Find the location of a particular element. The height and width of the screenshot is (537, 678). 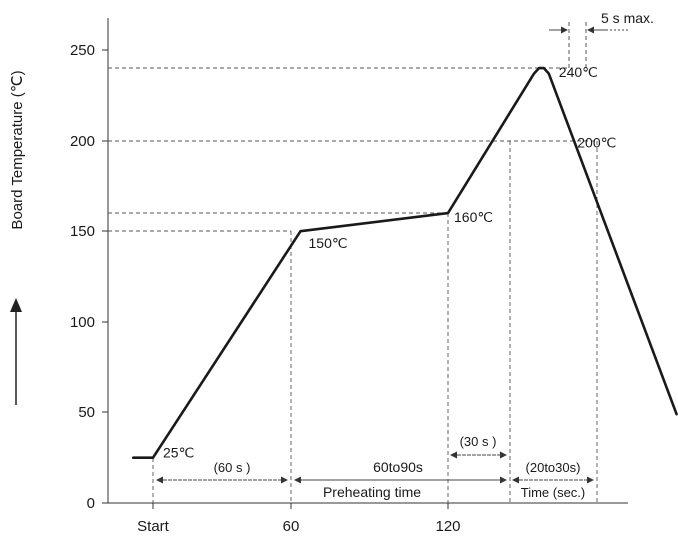

point-label-1: 150℃ is located at coordinates (328, 243).